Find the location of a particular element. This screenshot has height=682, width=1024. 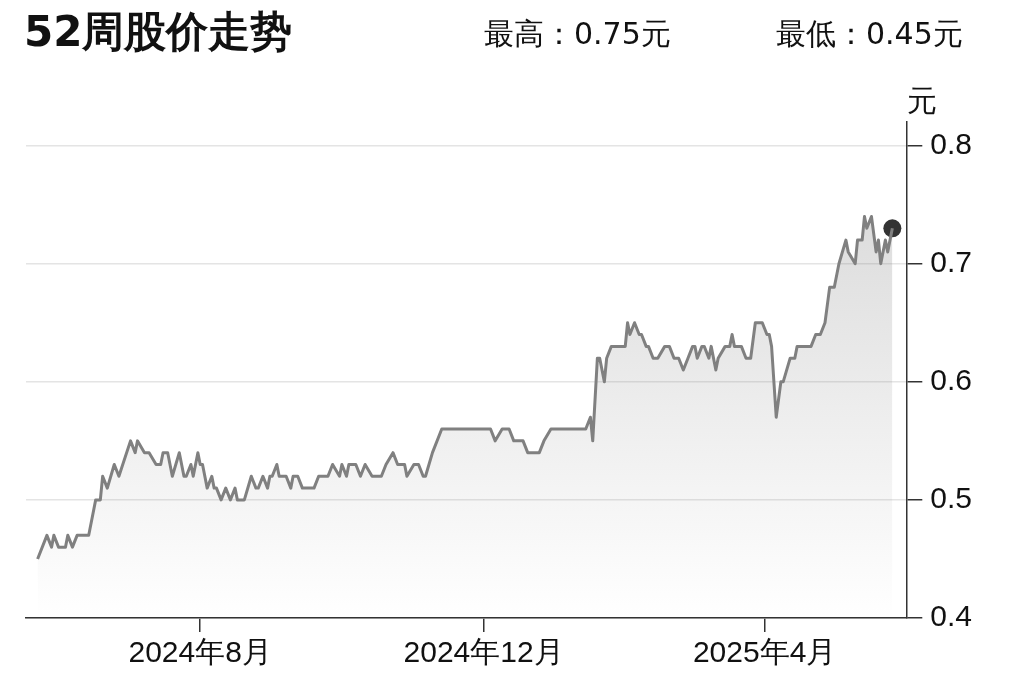

x-tick-label: 2024年12月 is located at coordinates (483, 652).